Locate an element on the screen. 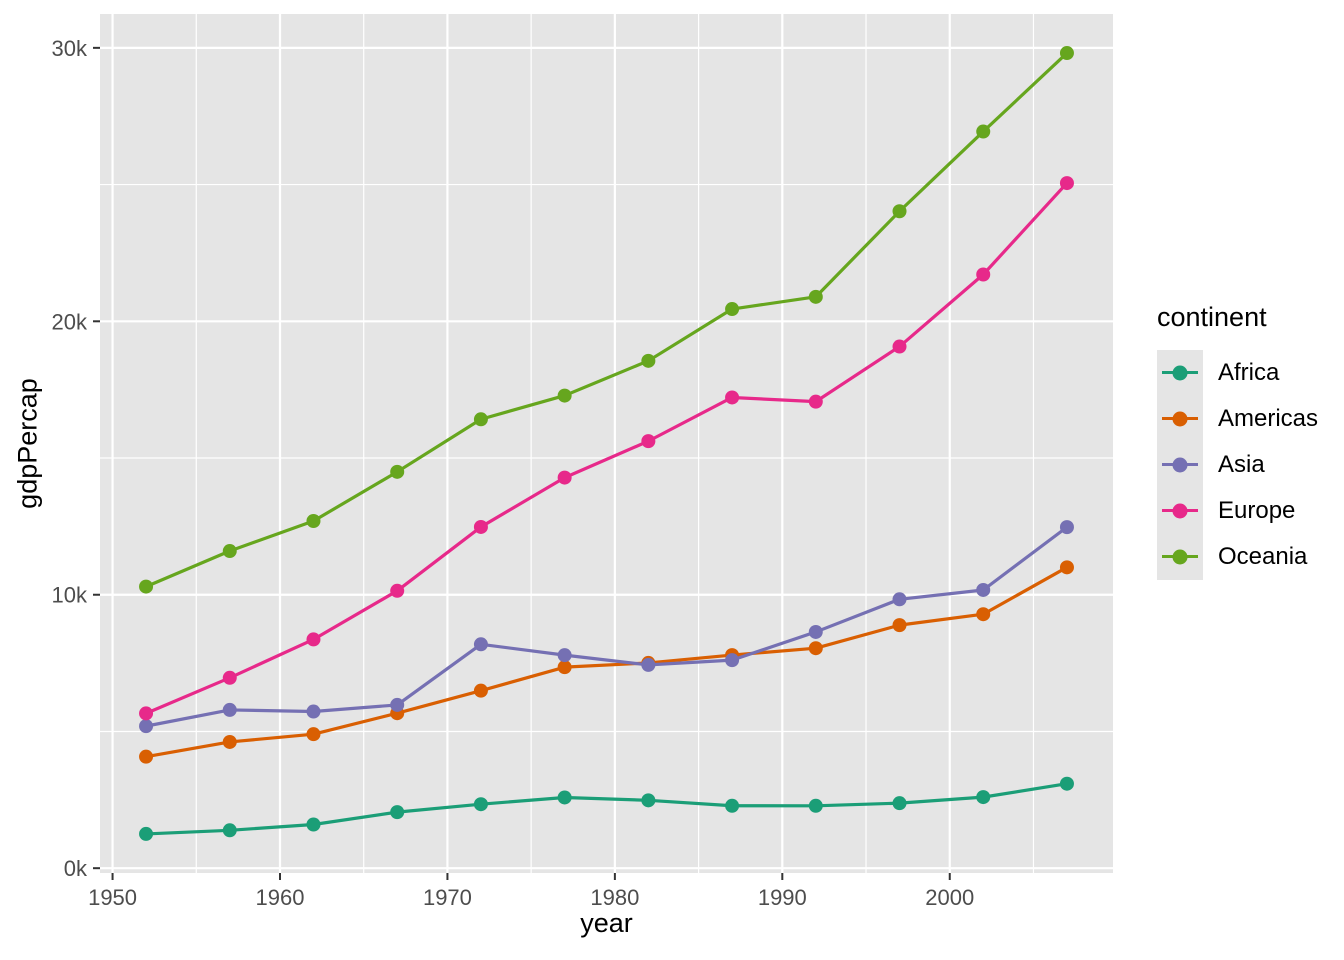 This screenshot has width=1344, height=960. x-tick-label: 1970 is located at coordinates (447, 897).